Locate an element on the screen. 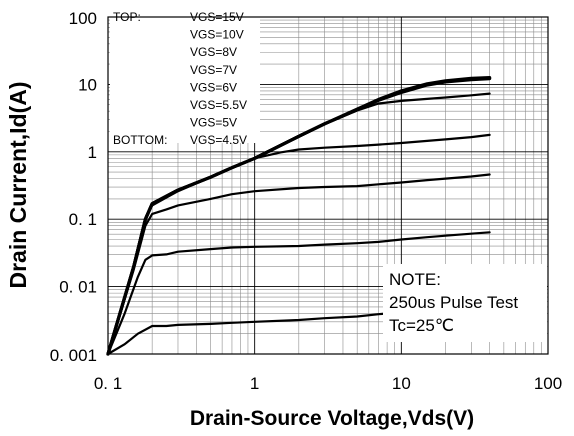 The image size is (574, 436). note-background is located at coordinates (465, 303).